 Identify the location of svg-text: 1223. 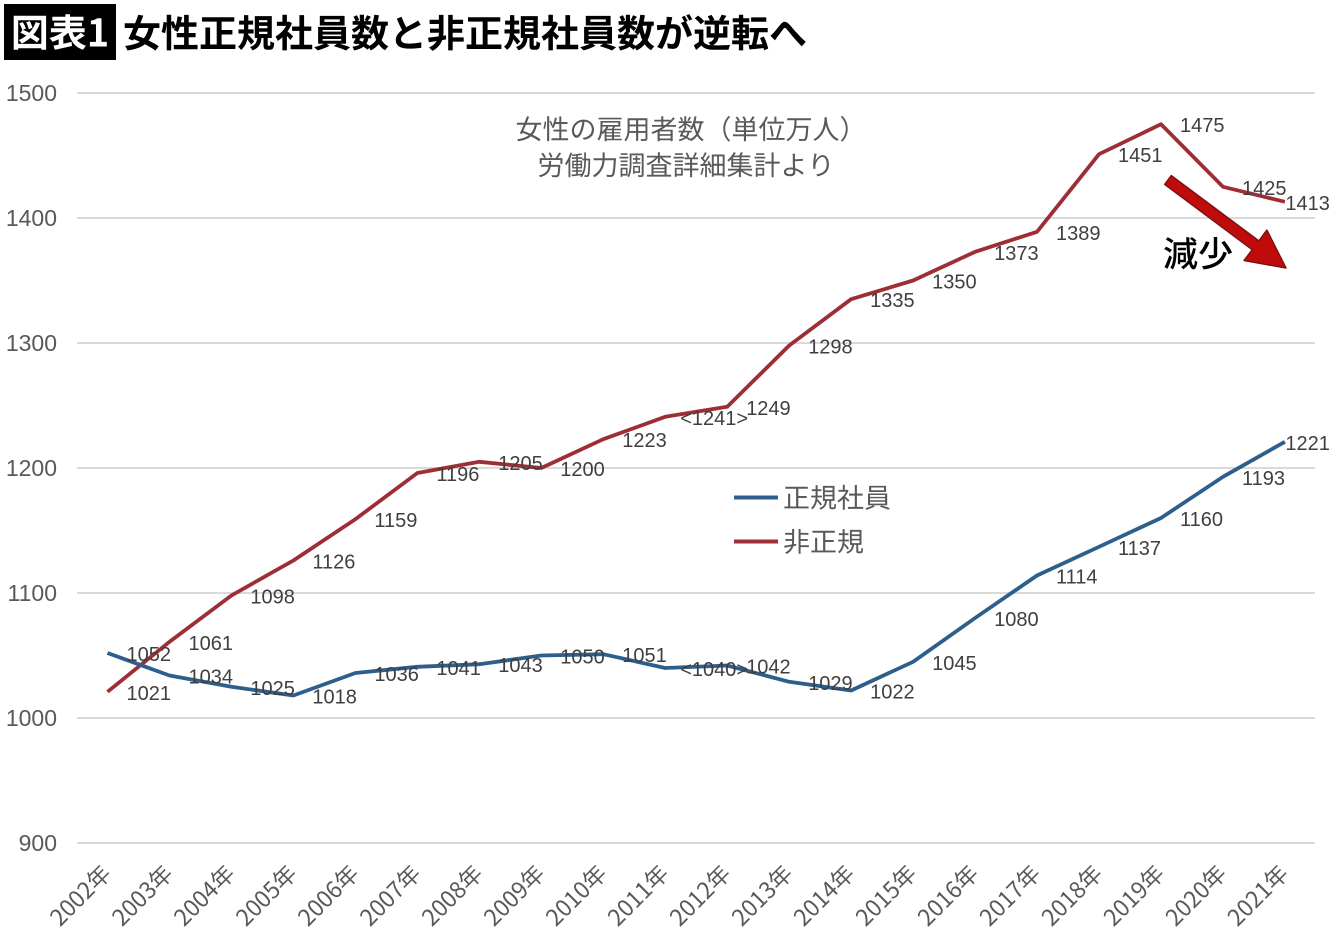
(644, 441).